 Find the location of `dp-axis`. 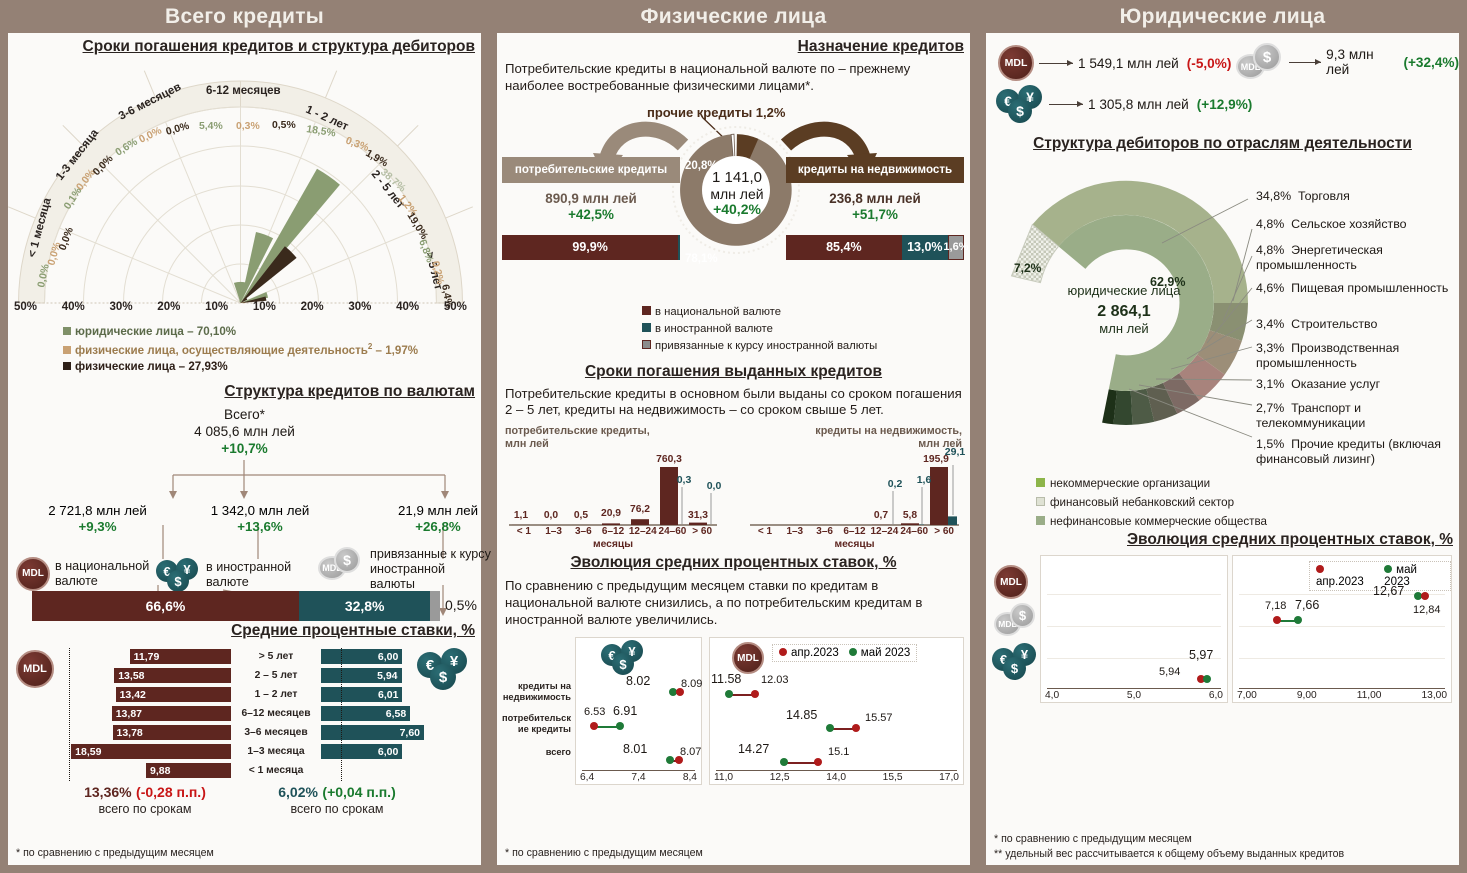

dp-axis is located at coordinates (1342, 688).